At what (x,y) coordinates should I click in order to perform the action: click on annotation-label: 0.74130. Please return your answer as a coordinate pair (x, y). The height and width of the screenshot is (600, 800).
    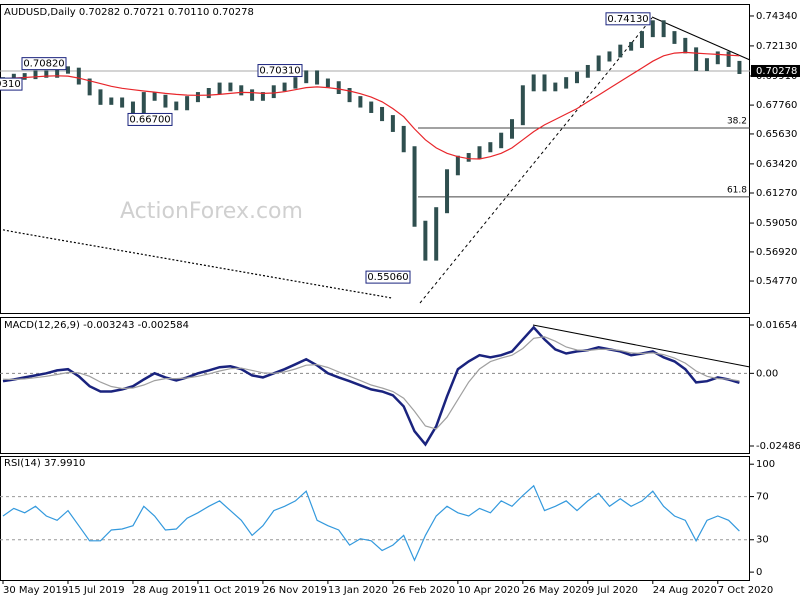
    Looking at the image, I should click on (627, 19).